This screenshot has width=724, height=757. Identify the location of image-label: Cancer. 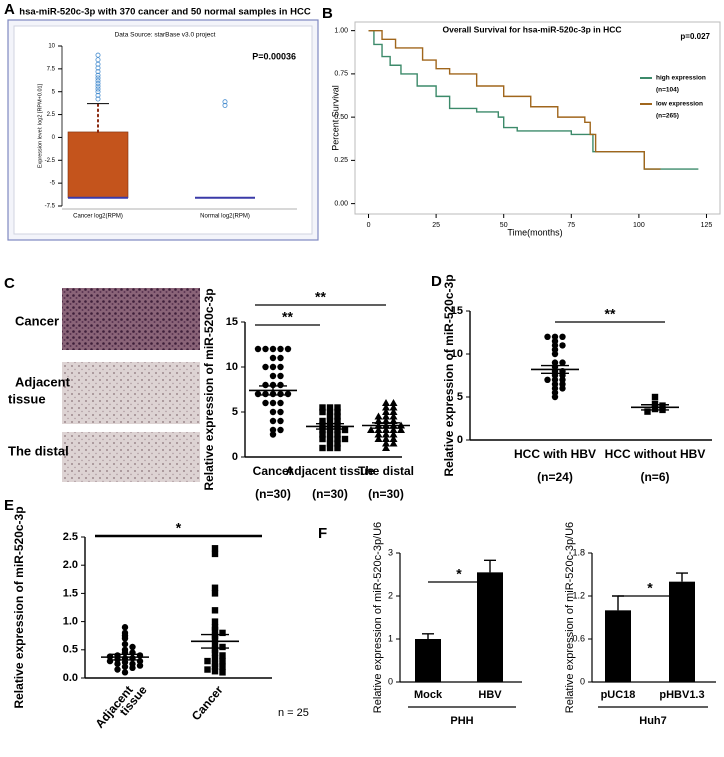
(37, 320).